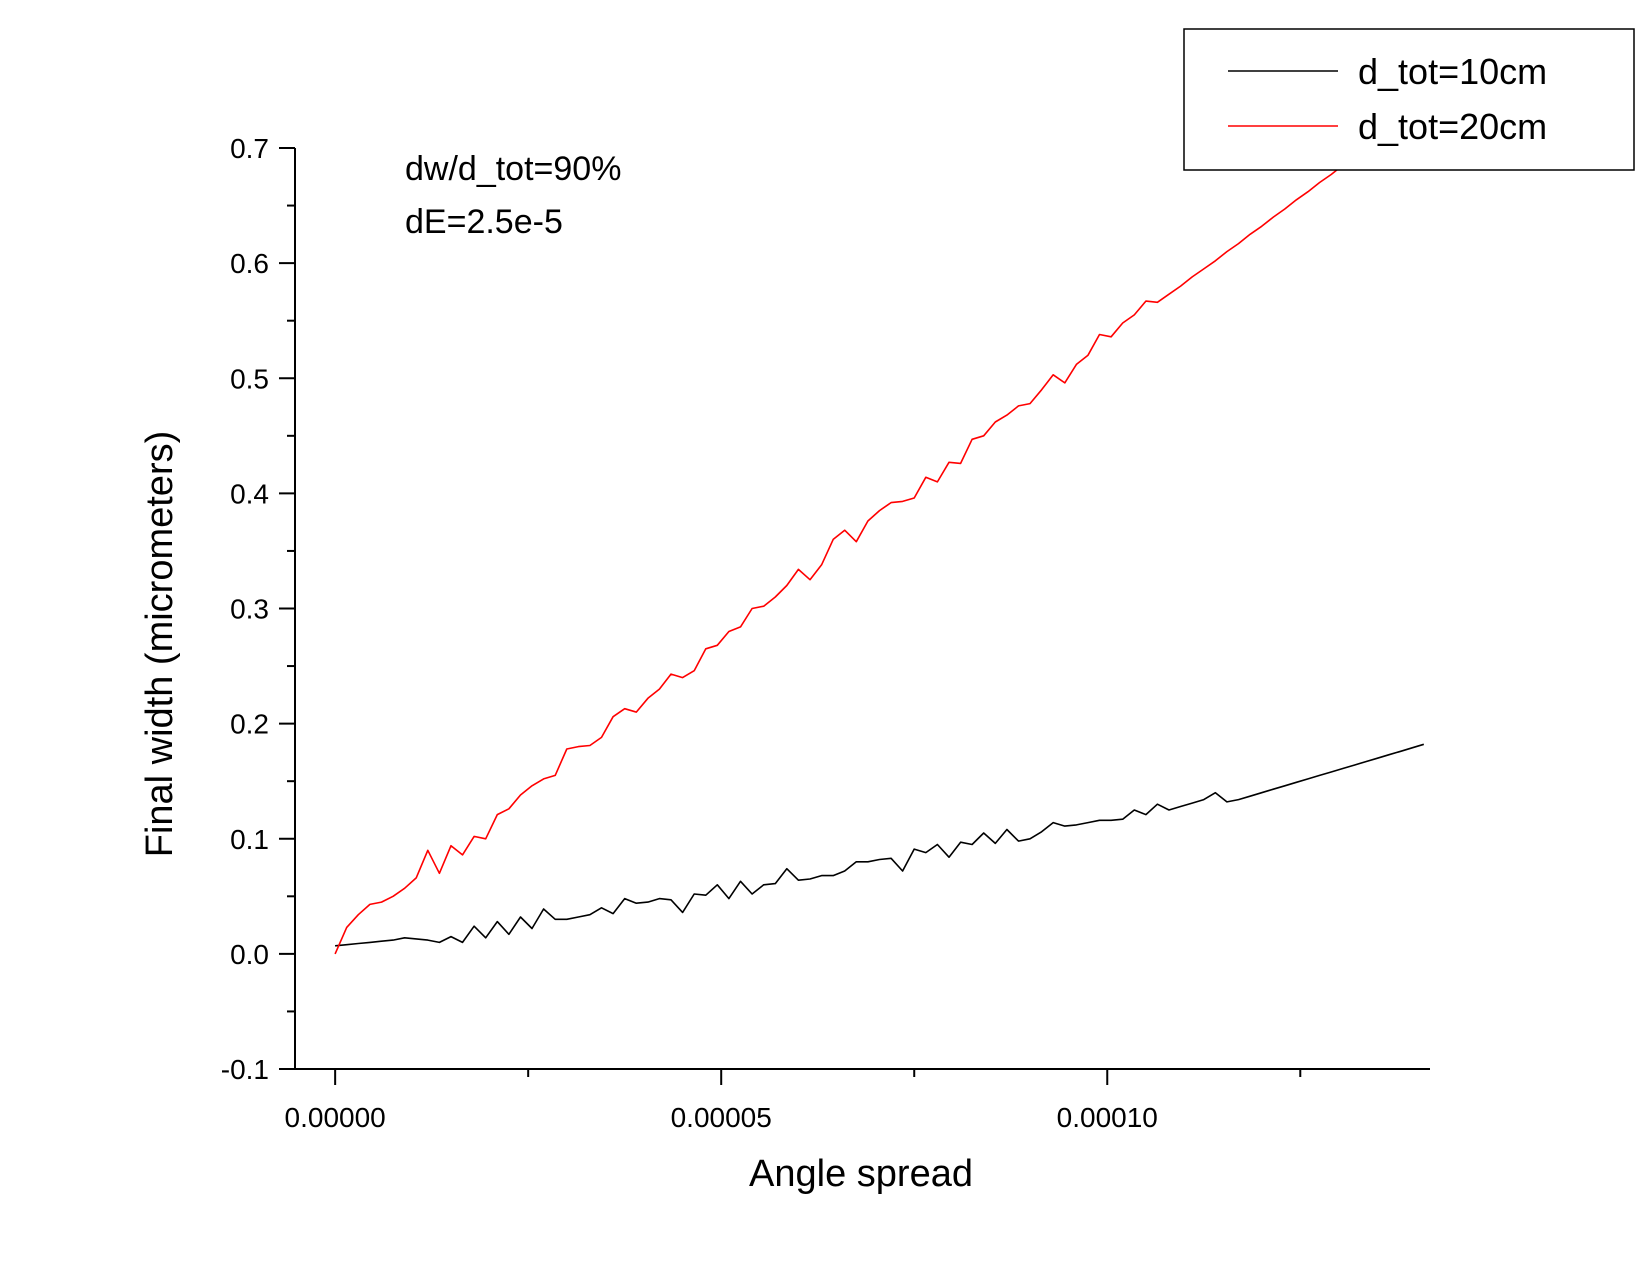 This screenshot has width=1650, height=1274. What do you see at coordinates (880, 845) in the screenshot?
I see `series-line-10cm` at bounding box center [880, 845].